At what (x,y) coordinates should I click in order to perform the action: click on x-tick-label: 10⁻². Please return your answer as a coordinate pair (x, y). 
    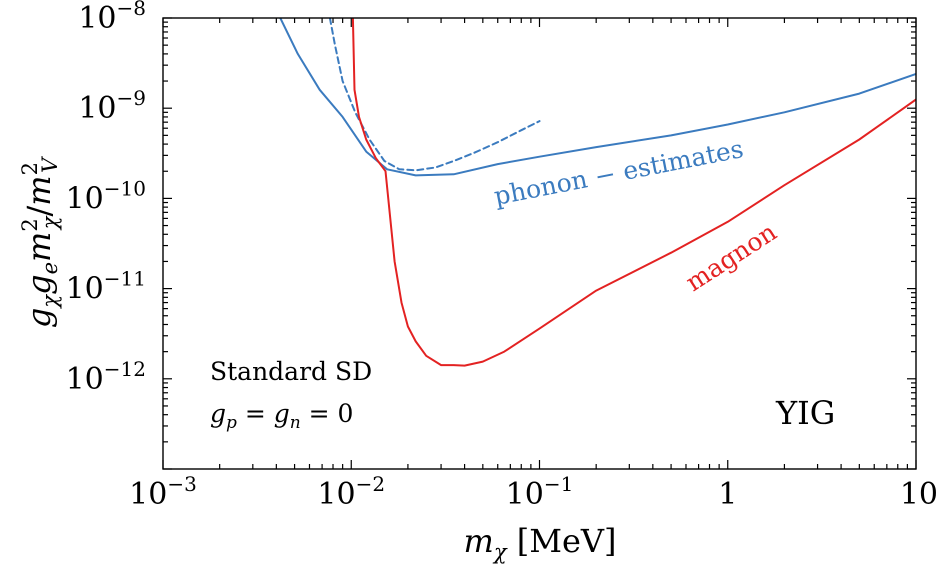
    Looking at the image, I should click on (351, 492).